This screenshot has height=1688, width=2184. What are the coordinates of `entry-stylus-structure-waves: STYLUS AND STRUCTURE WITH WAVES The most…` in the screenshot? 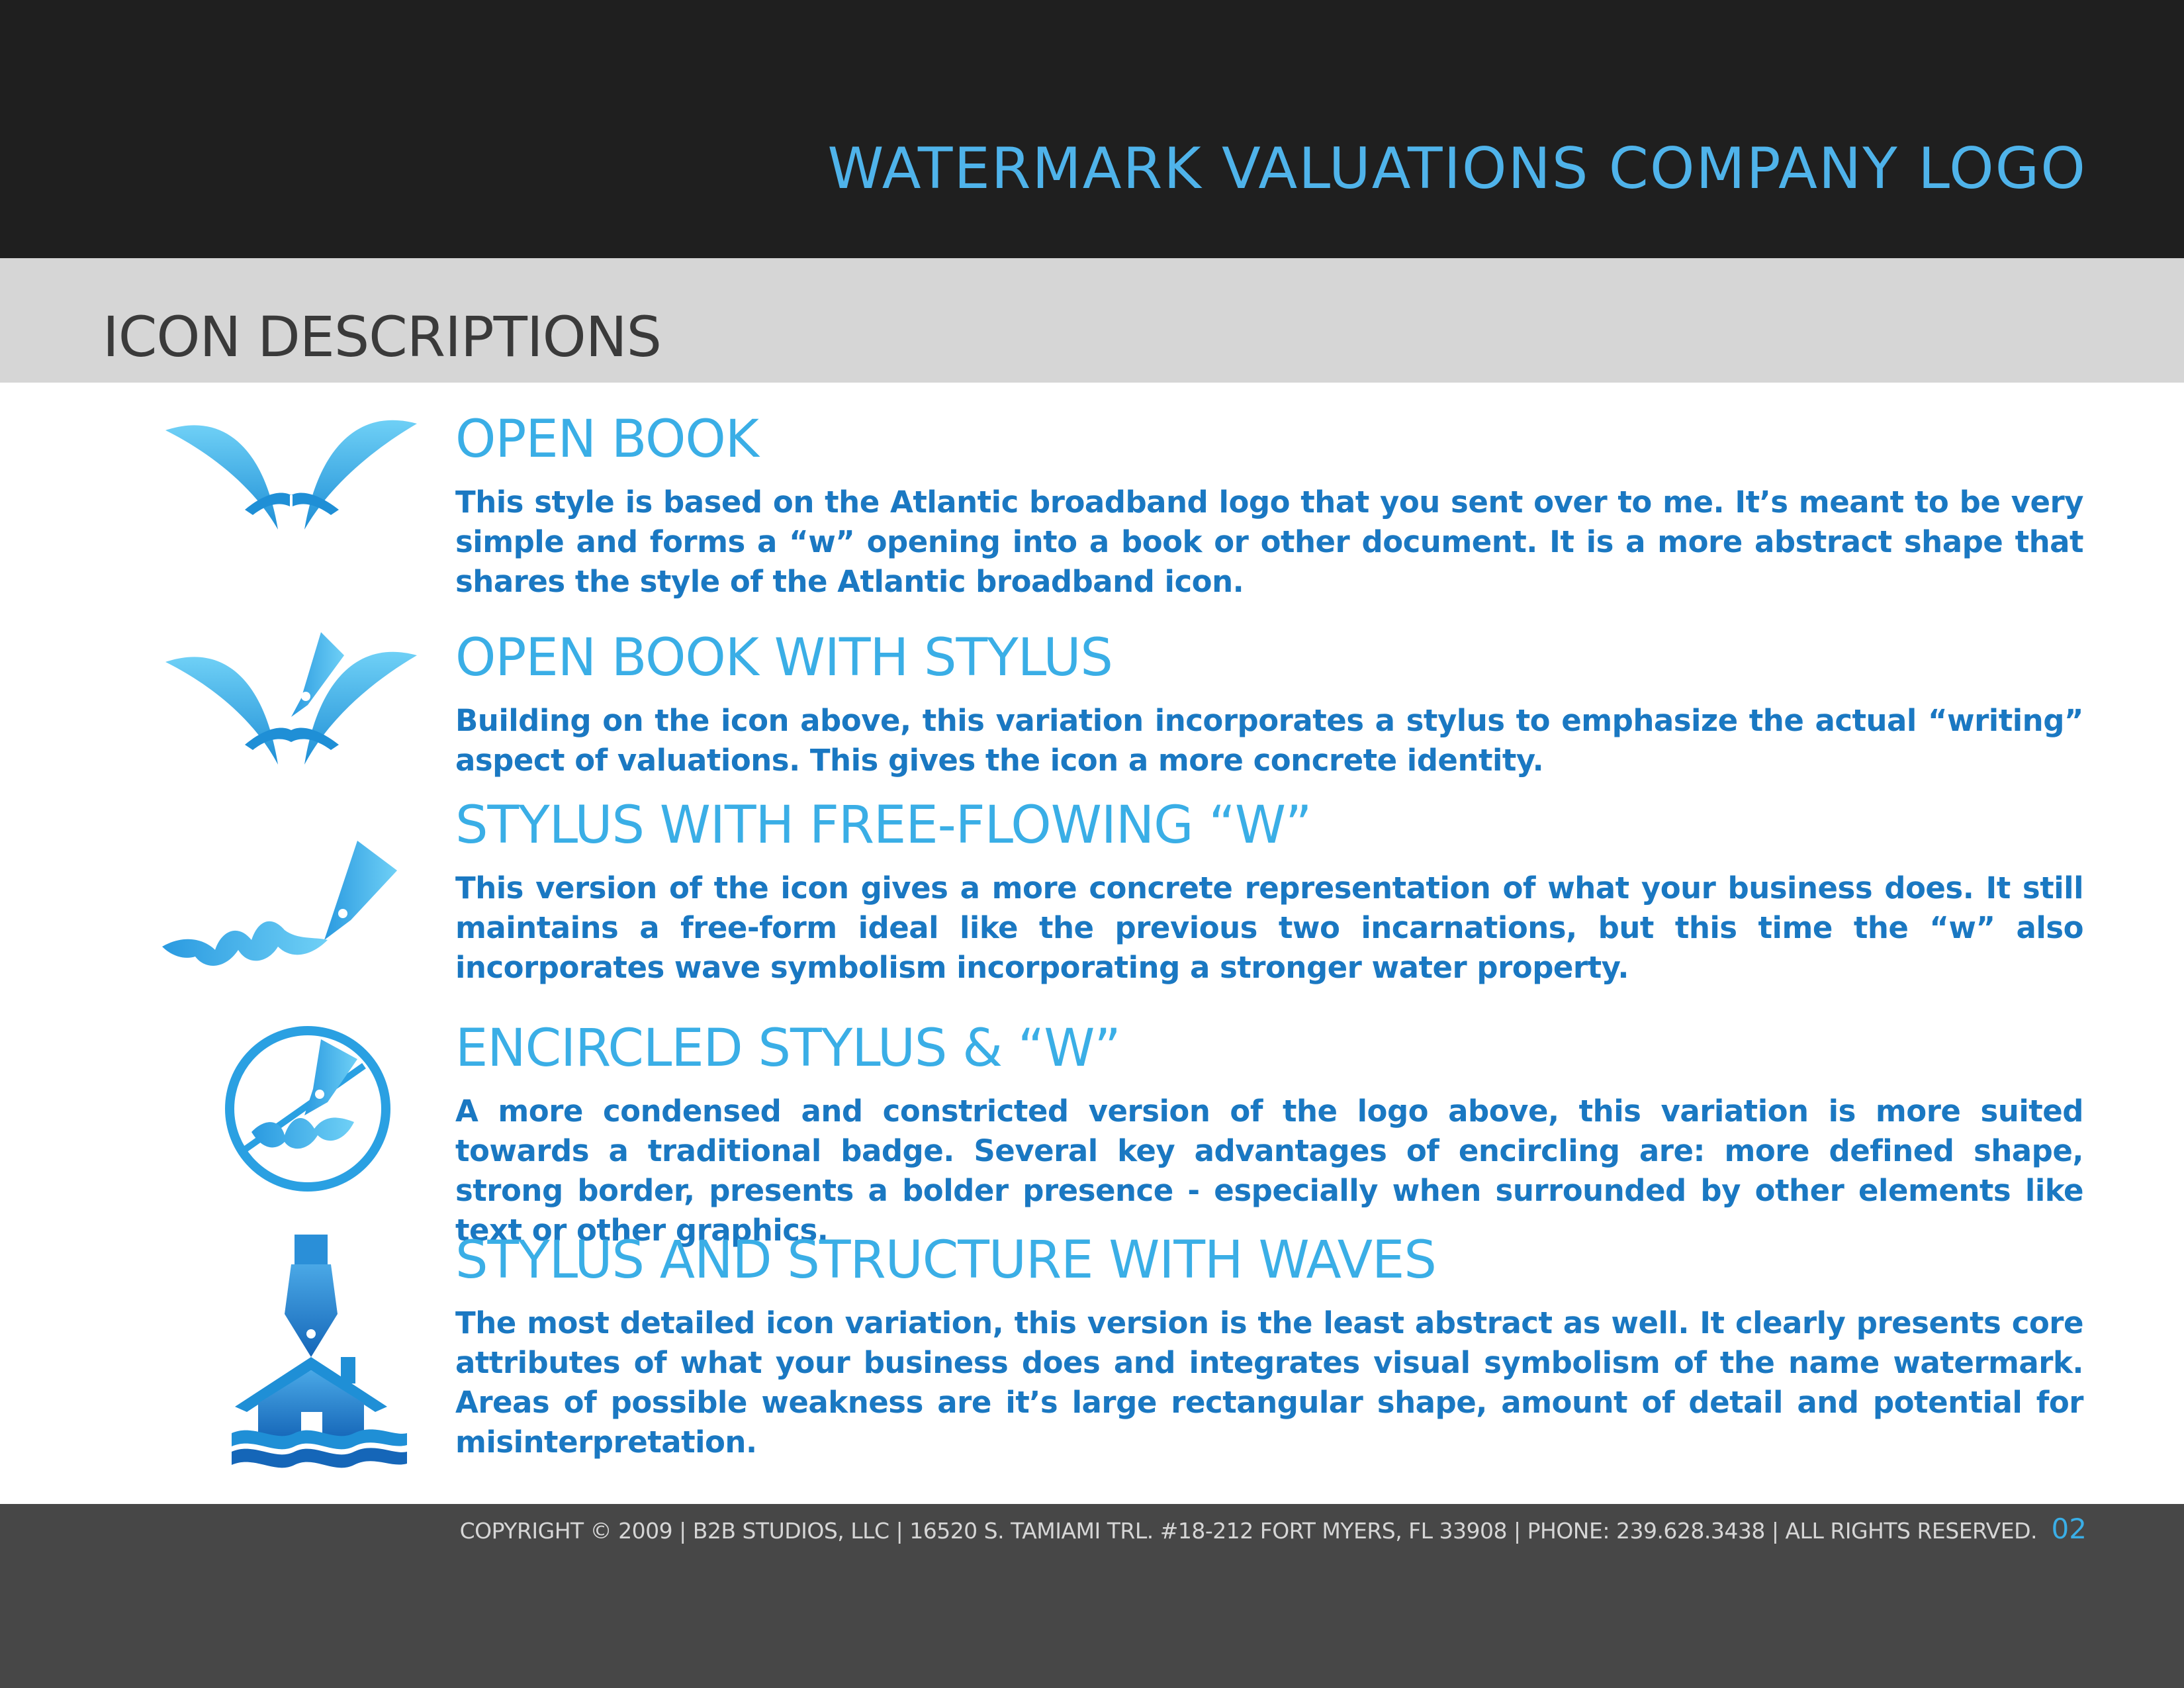 It's located at (1269, 1346).